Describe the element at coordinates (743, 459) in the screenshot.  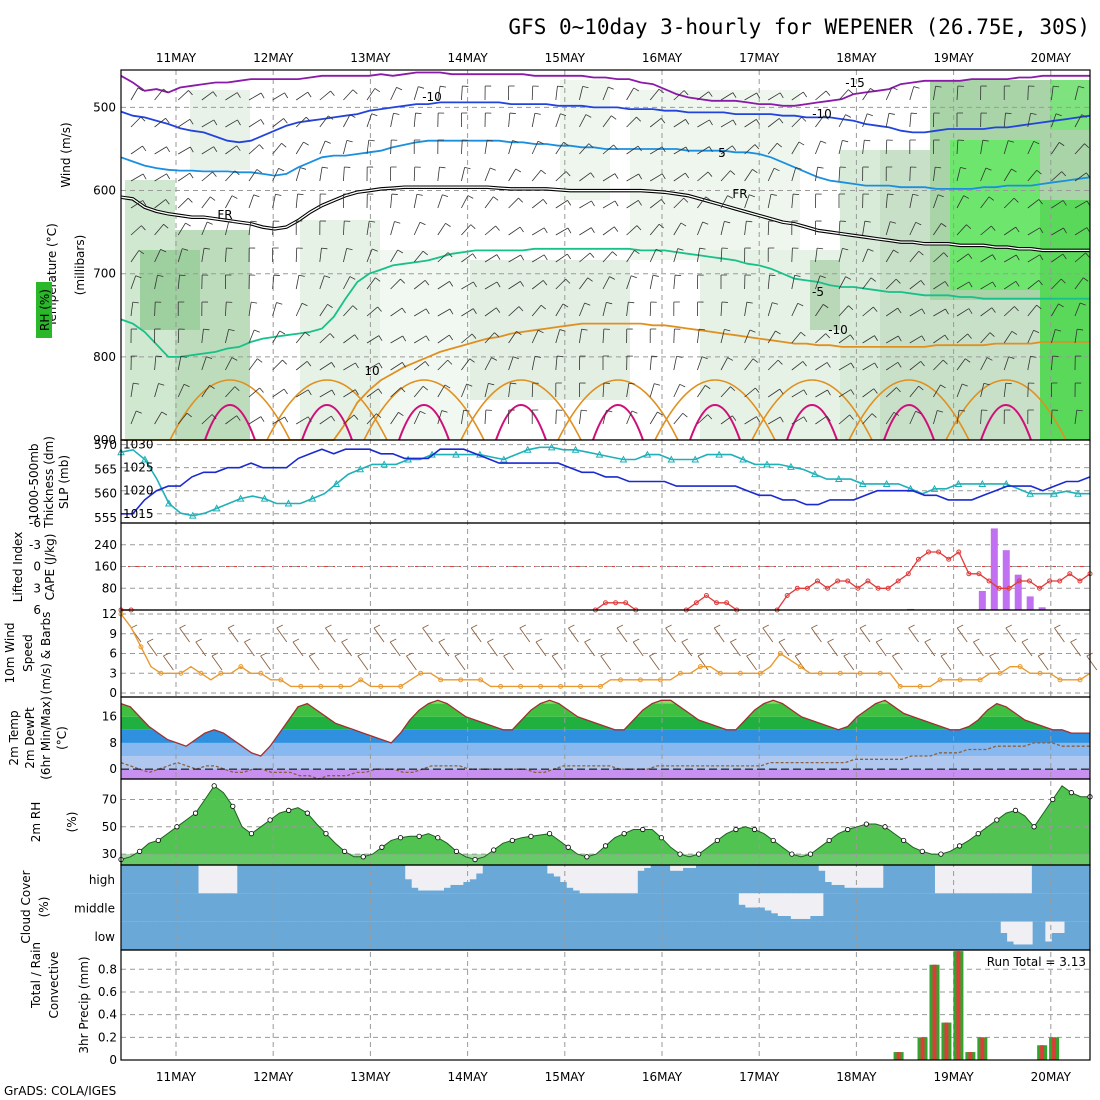
I see `thickness-marker` at that location.